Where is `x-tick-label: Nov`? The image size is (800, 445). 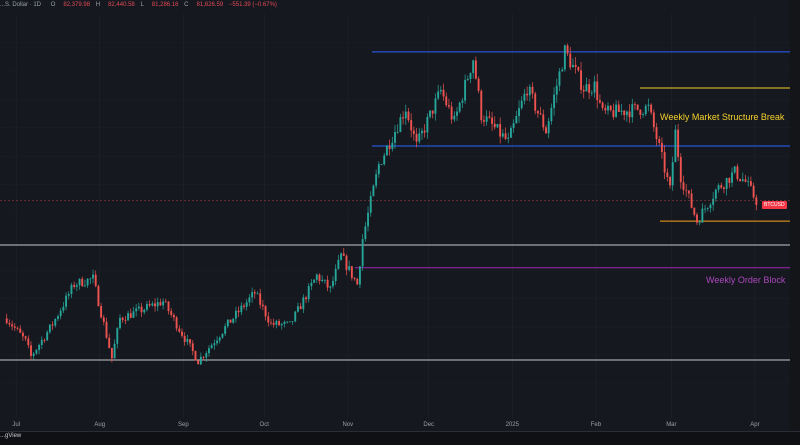
x-tick-label: Nov is located at coordinates (347, 425).